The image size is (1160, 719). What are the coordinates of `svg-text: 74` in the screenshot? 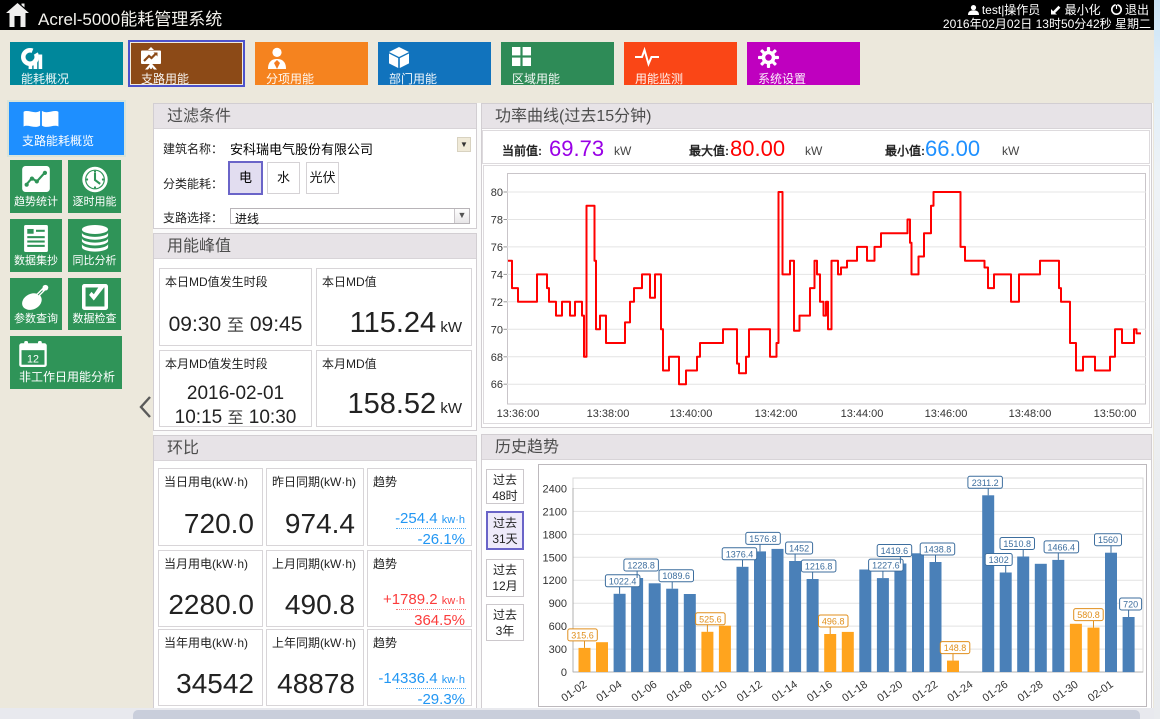 It's located at (497, 275).